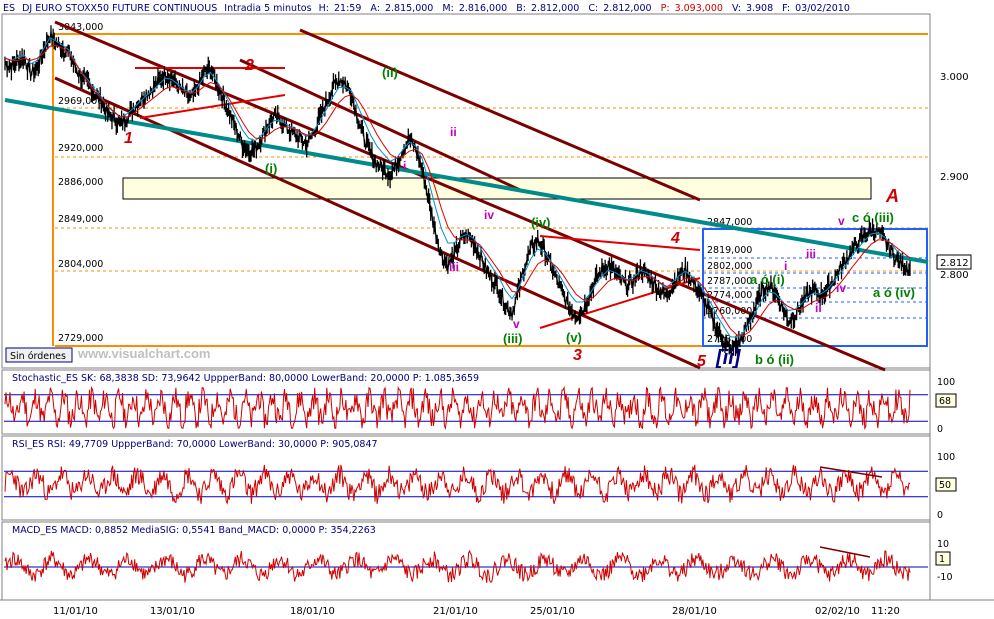  Describe the element at coordinates (945, 577) in the screenshot. I see `macd-scale-bottom: -10` at that location.